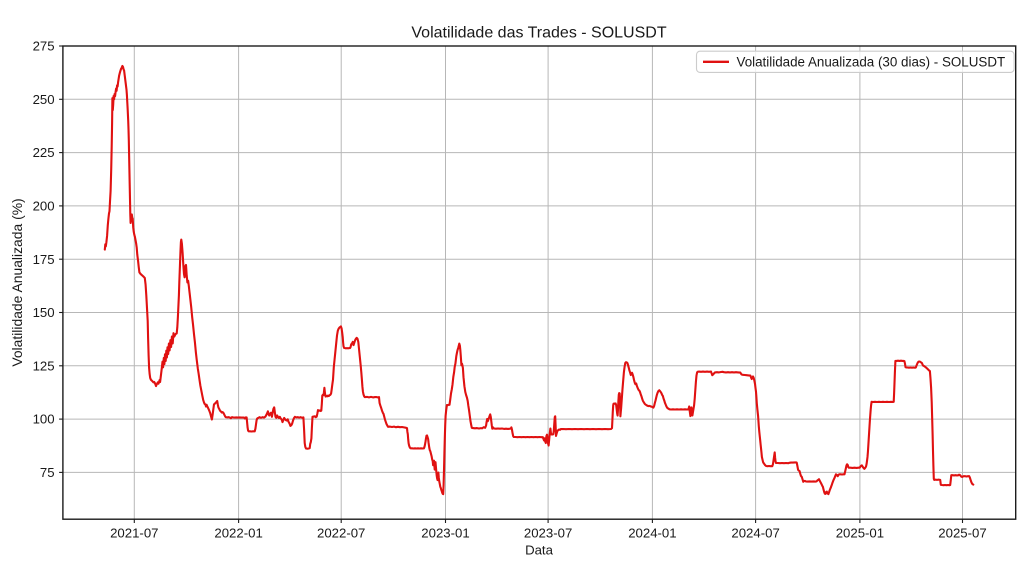  Describe the element at coordinates (860, 533) in the screenshot. I see `svg-text: 2025-01` at that location.